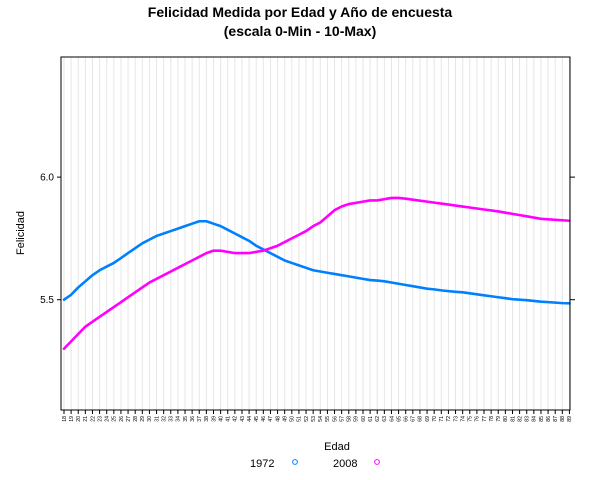  Describe the element at coordinates (549, 419) in the screenshot. I see `x-tick-label: 86` at that location.